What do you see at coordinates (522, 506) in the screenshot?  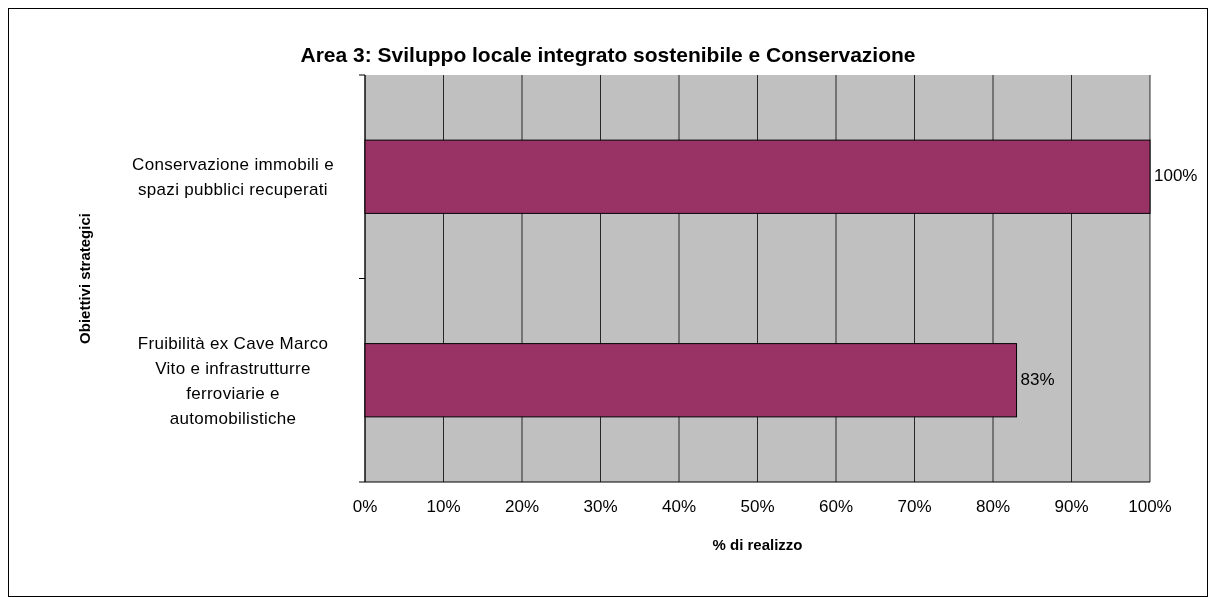 I see `x-tick-label: 20%` at bounding box center [522, 506].